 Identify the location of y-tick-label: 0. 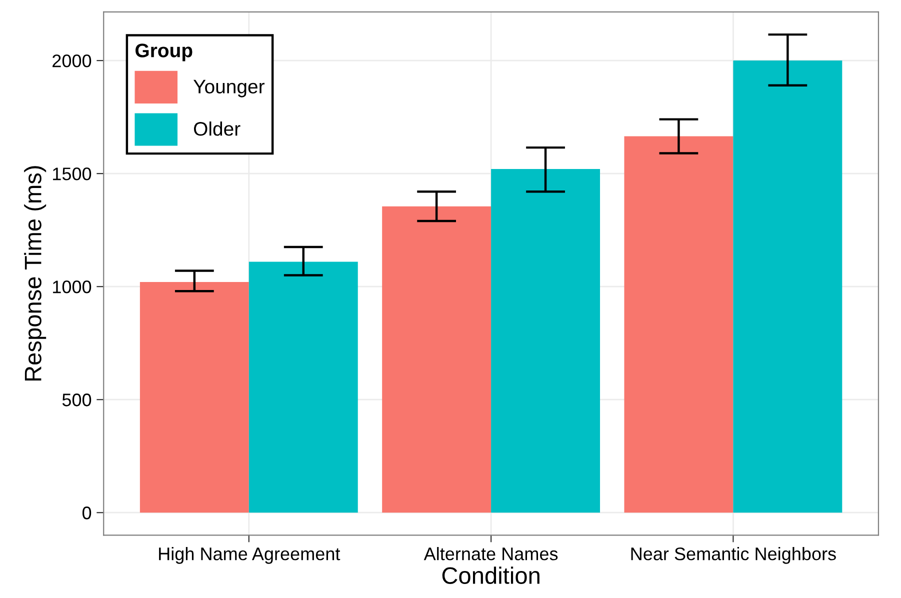
(87, 513).